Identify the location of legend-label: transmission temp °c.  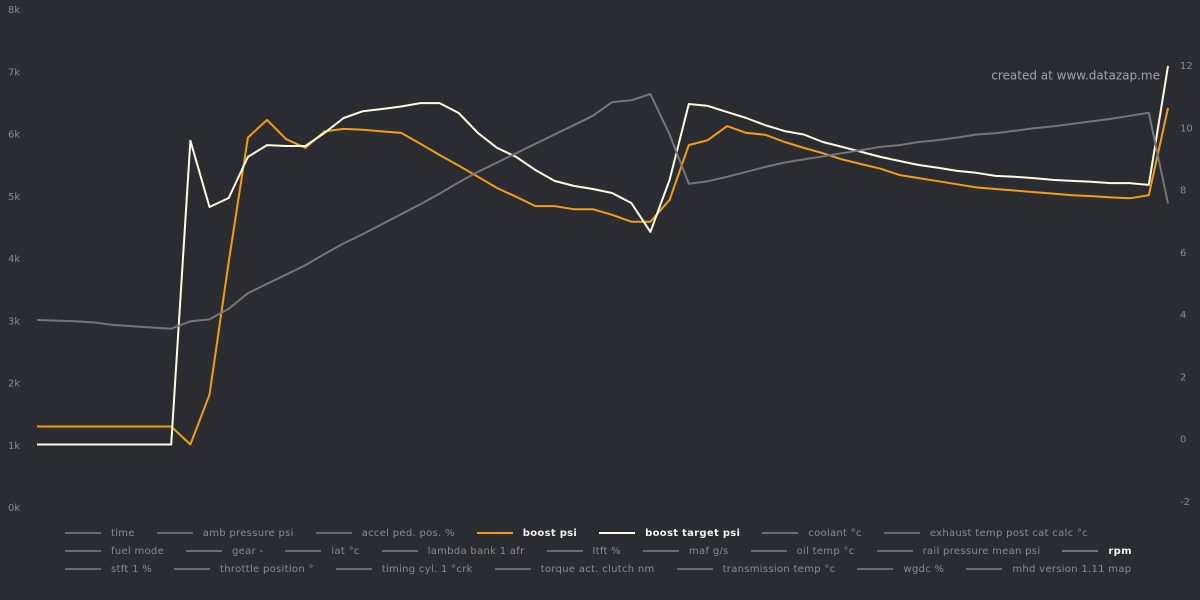
(779, 569).